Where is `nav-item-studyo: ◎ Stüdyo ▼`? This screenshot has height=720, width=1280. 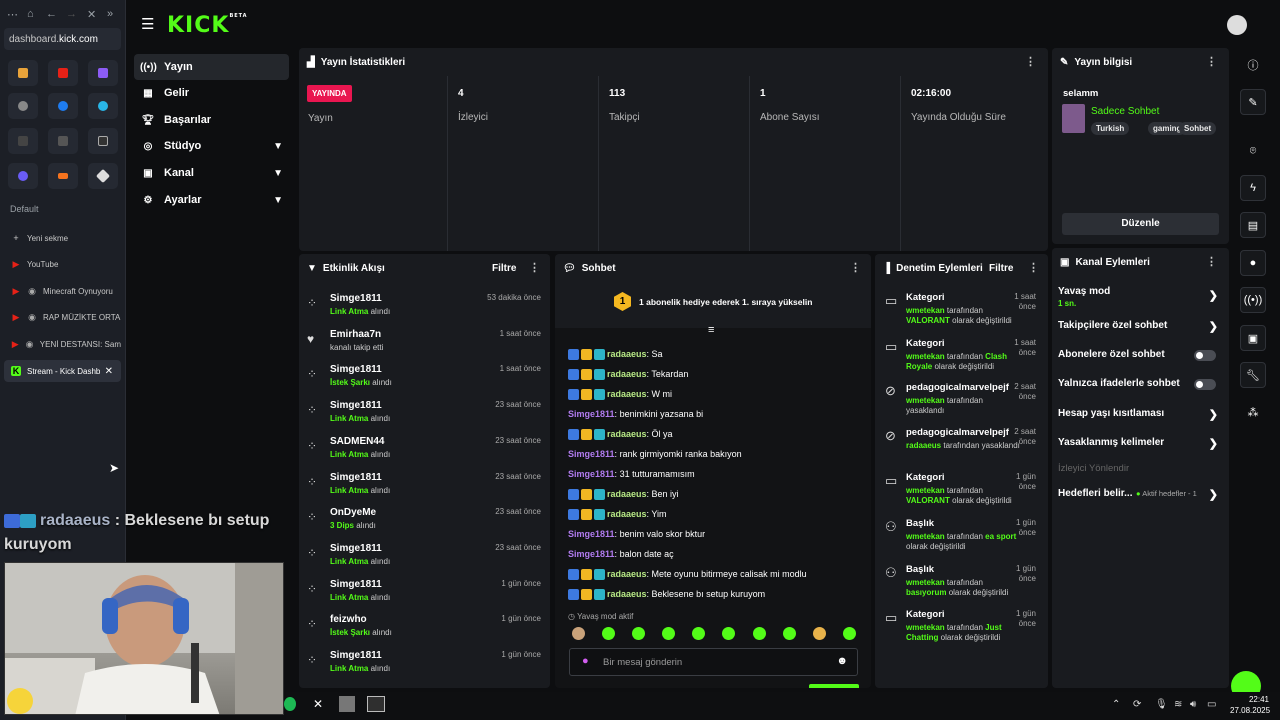 nav-item-studyo: ◎ Stüdyo ▼ is located at coordinates (211, 146).